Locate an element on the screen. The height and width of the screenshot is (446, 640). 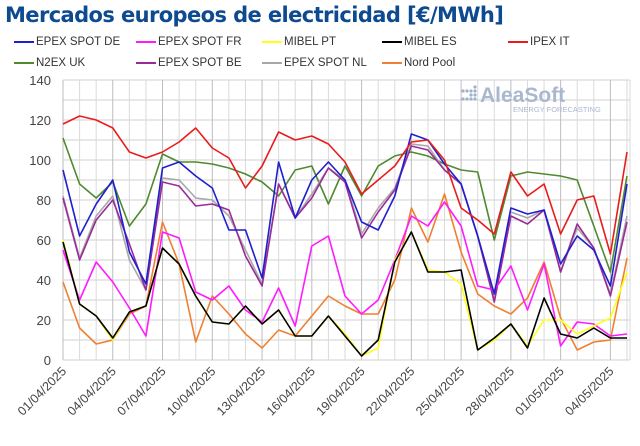
x-tick-label: 07/04/2025 is located at coordinates (142, 391).